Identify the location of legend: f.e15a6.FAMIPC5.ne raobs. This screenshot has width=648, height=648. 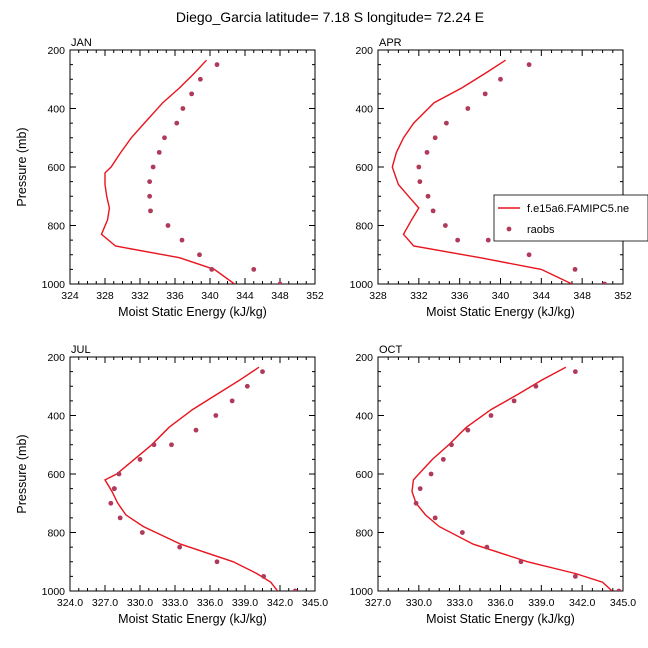
(570, 218).